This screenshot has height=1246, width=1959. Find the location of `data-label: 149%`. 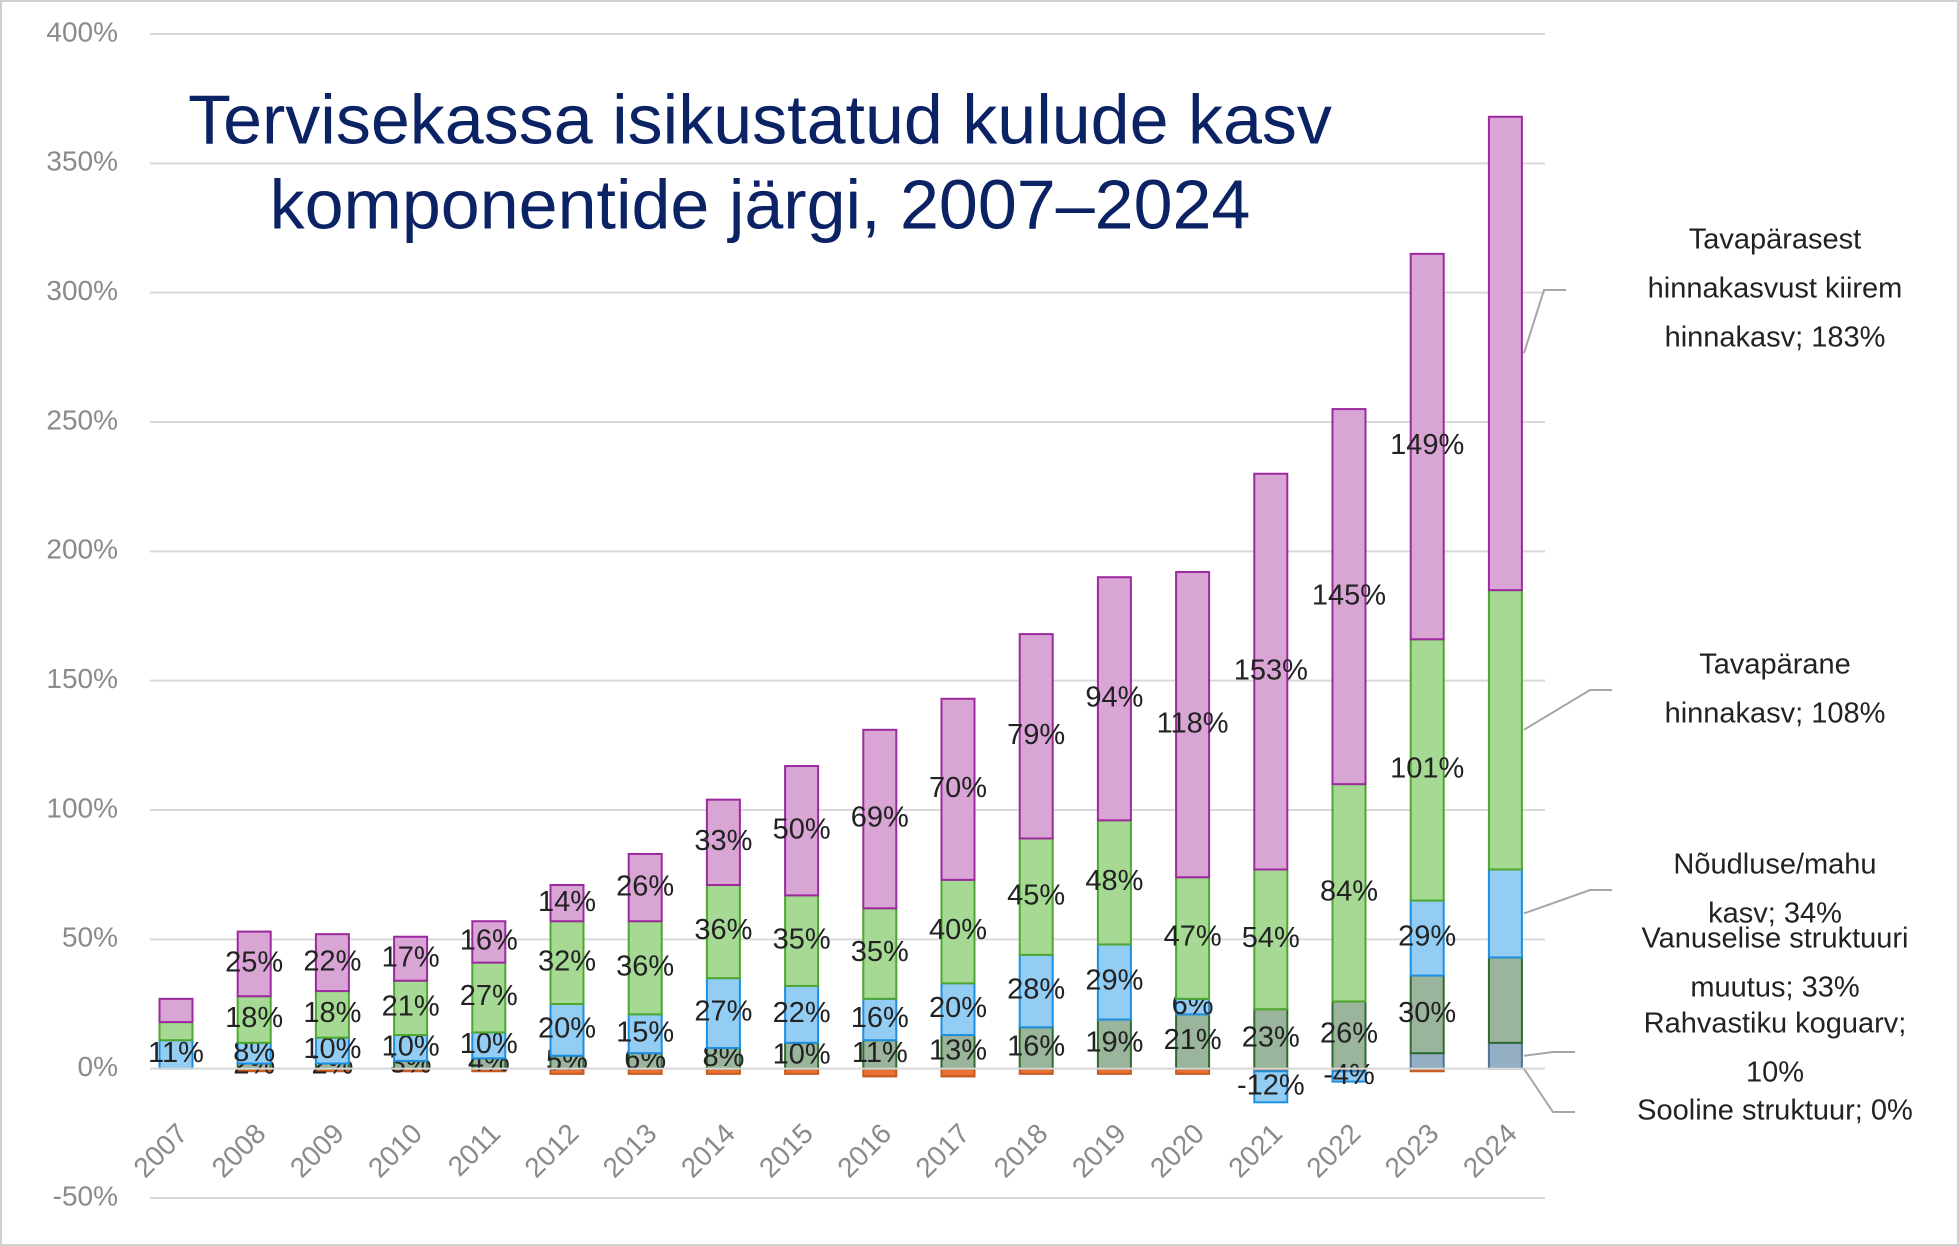

data-label: 149% is located at coordinates (1427, 445).